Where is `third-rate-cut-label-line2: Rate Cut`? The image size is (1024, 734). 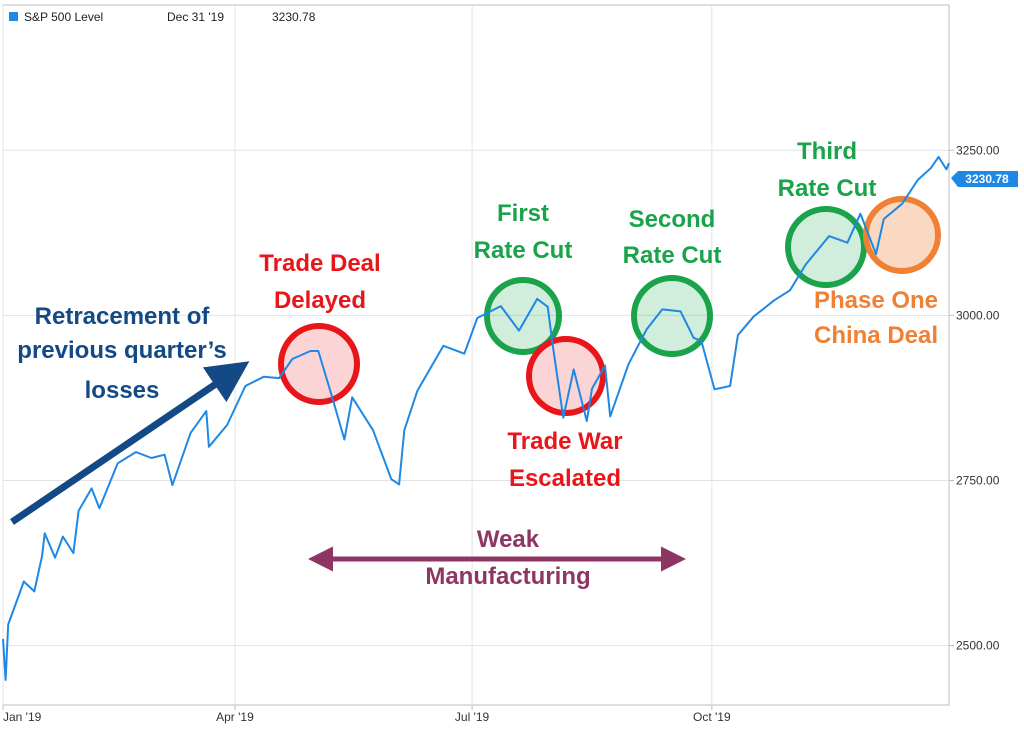 third-rate-cut-label-line2: Rate Cut is located at coordinates (827, 188).